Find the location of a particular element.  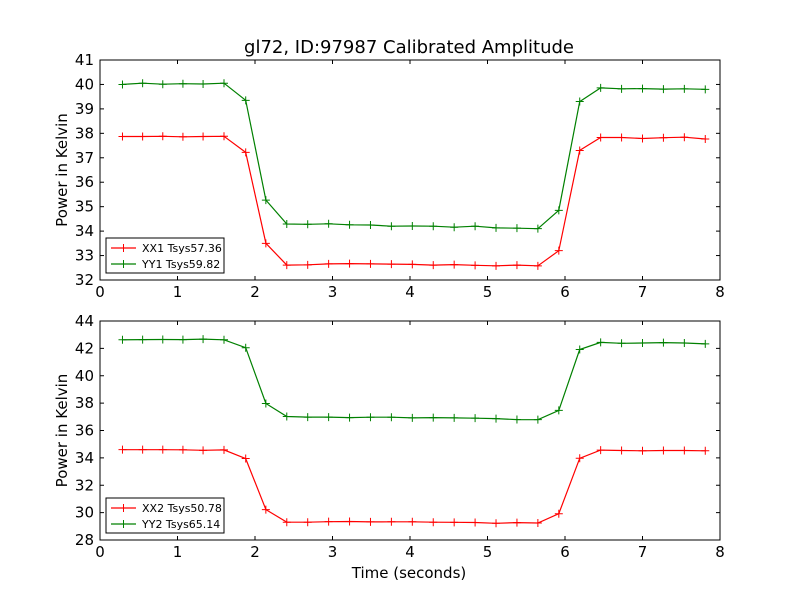

y-tick-label: 33 is located at coordinates (84, 256).